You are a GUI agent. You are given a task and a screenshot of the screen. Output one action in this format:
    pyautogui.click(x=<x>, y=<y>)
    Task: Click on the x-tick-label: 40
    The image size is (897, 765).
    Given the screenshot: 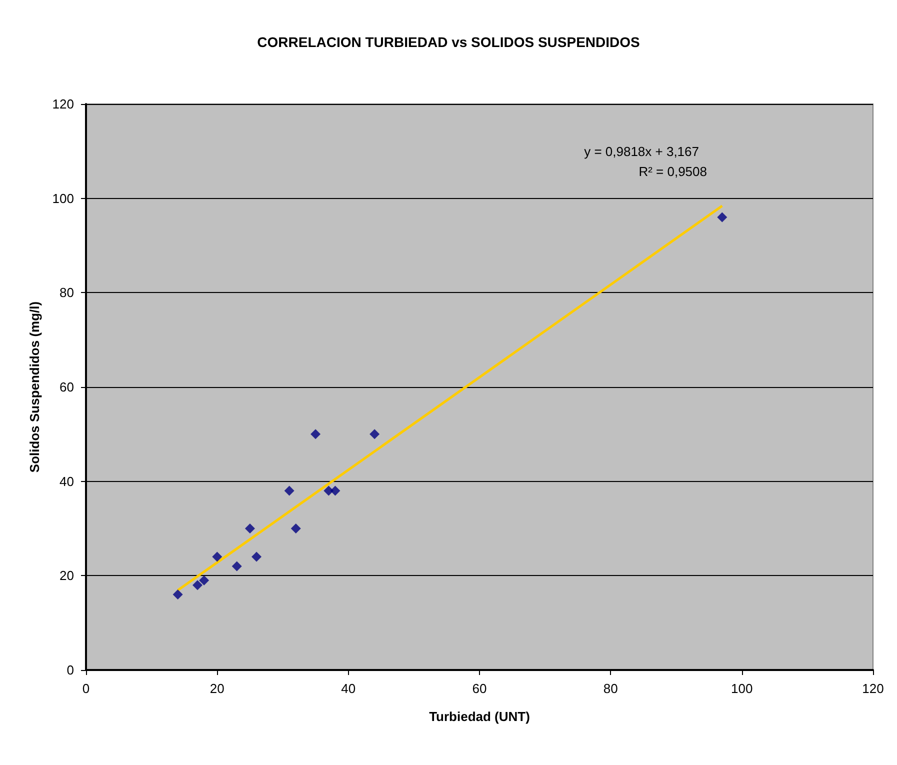 What is the action you would take?
    pyautogui.click(x=348, y=688)
    